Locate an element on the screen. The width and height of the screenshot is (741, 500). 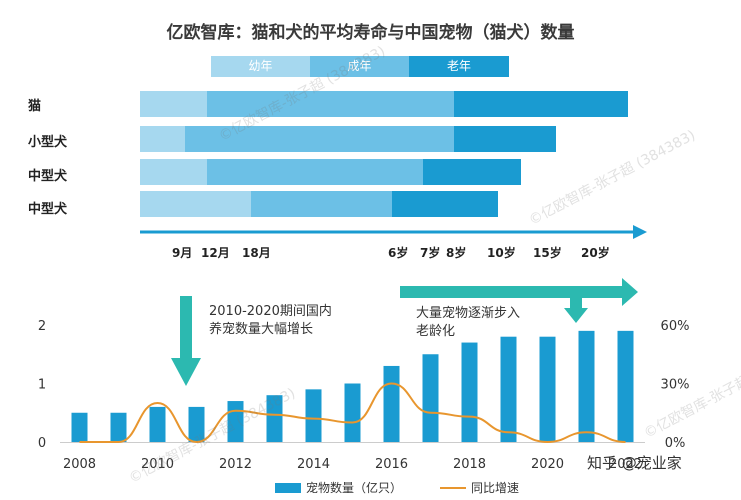
x-tick-2010: 2010 is located at coordinates (157, 464).